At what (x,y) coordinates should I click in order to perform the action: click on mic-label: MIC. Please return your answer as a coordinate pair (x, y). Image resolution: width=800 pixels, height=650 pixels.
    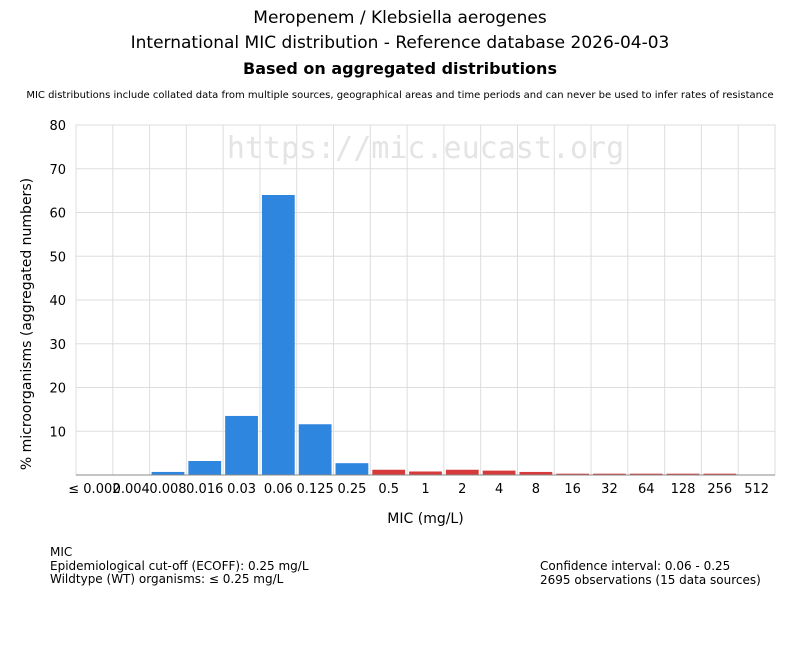
    Looking at the image, I should click on (61, 552).